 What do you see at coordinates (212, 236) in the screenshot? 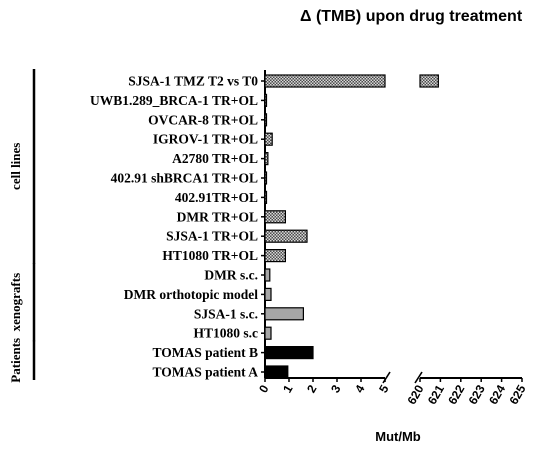
I see `category-label: SJSA-1 TR+OL` at bounding box center [212, 236].